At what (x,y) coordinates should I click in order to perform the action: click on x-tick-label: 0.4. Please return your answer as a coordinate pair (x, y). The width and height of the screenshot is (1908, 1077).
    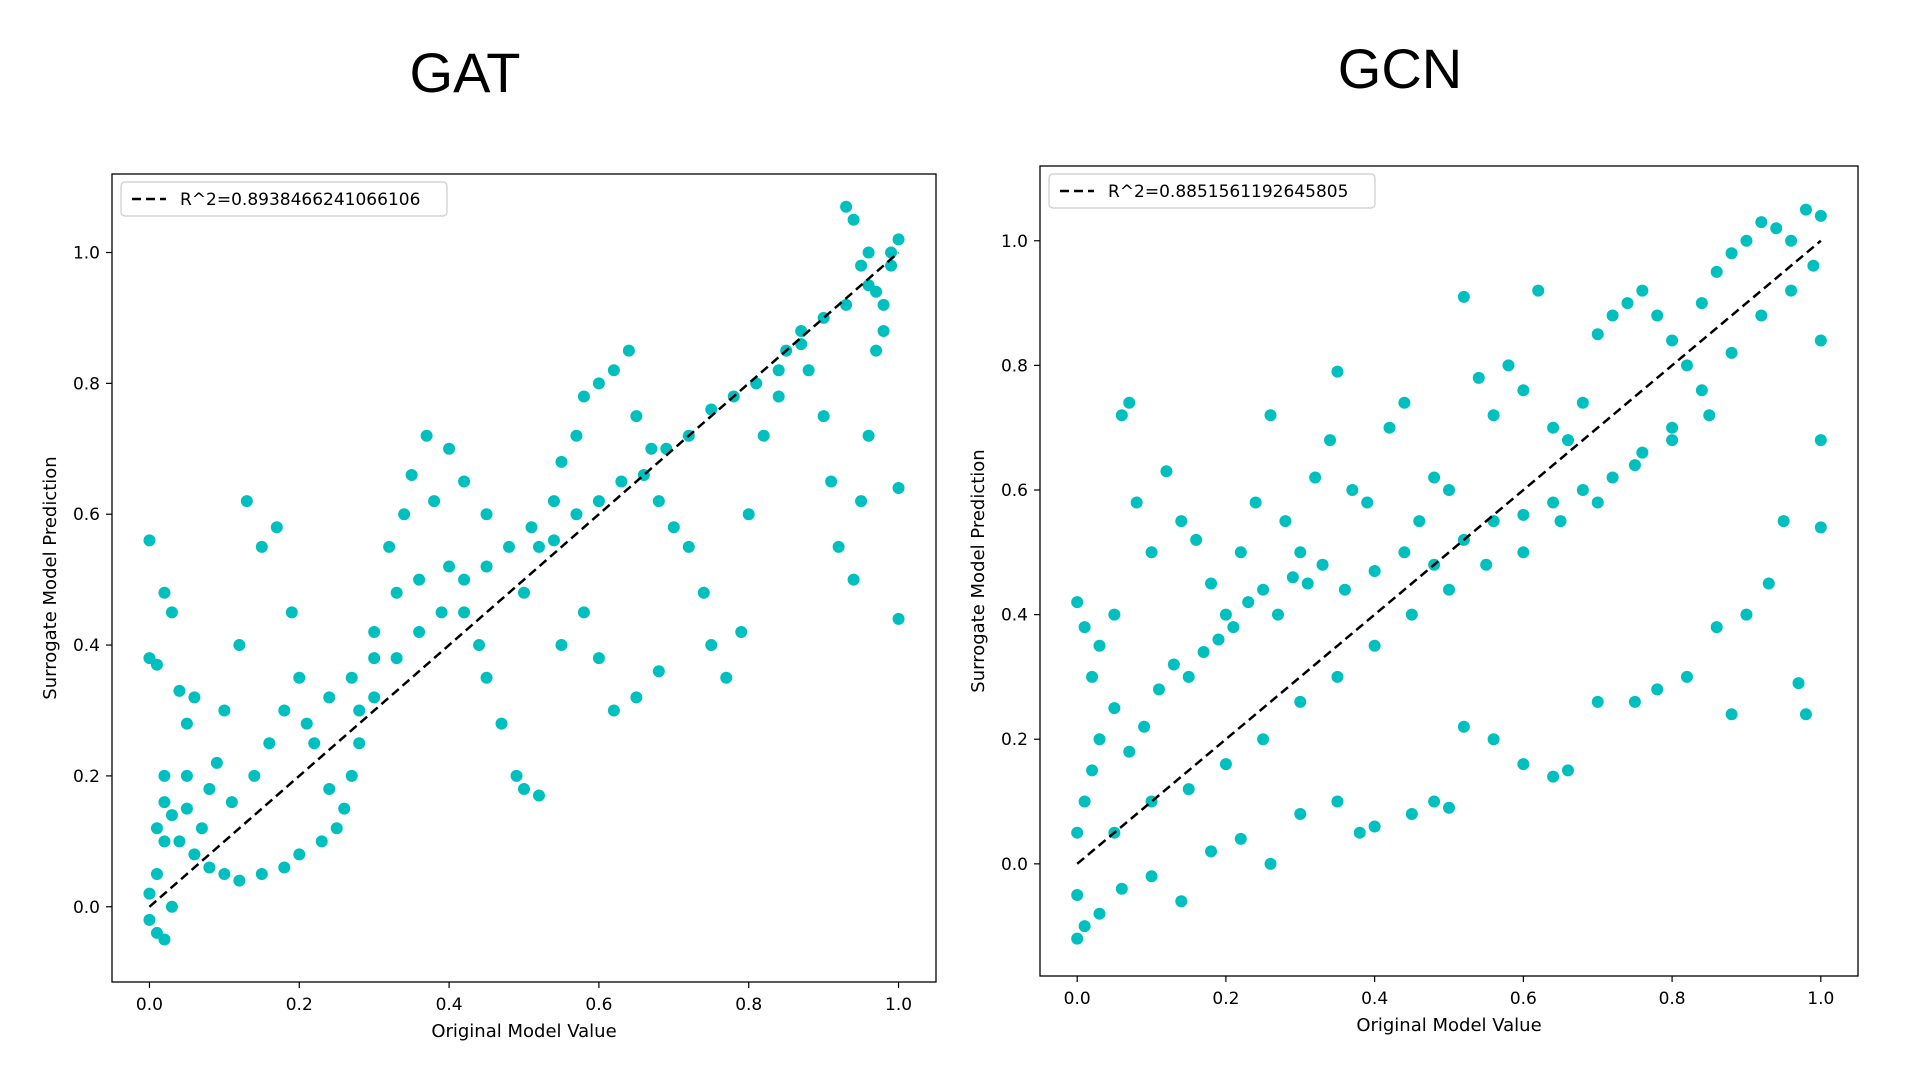
    Looking at the image, I should click on (449, 1005).